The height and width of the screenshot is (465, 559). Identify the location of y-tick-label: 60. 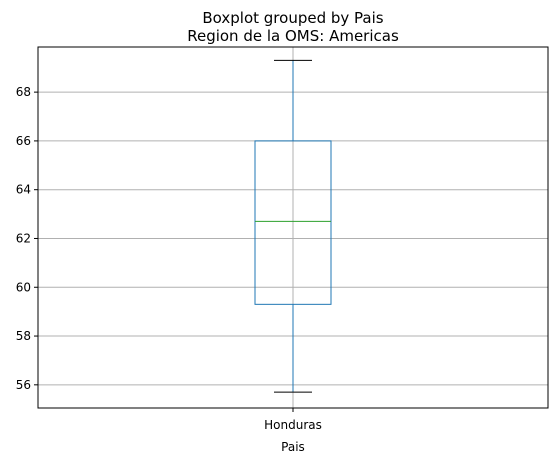
(23, 287).